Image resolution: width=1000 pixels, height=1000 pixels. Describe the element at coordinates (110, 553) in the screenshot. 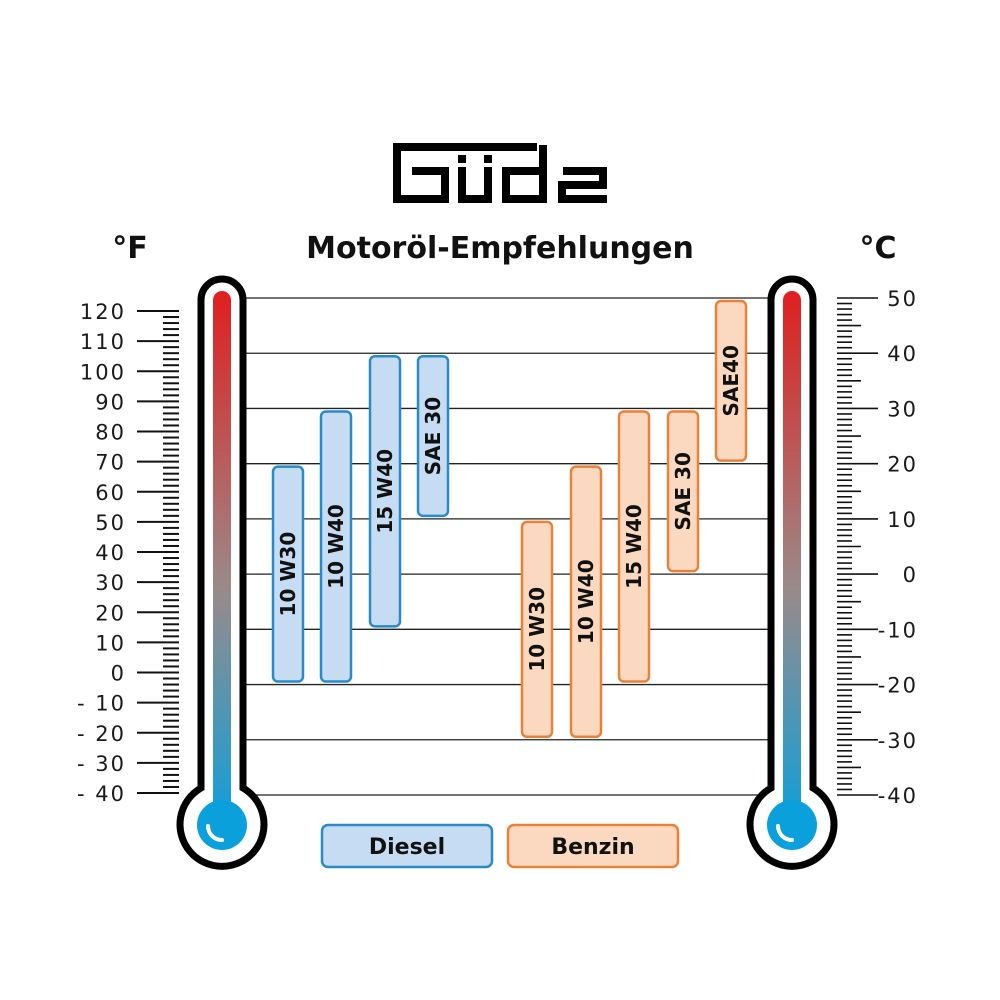

I see `fahrenheit-tick-label: 40` at that location.